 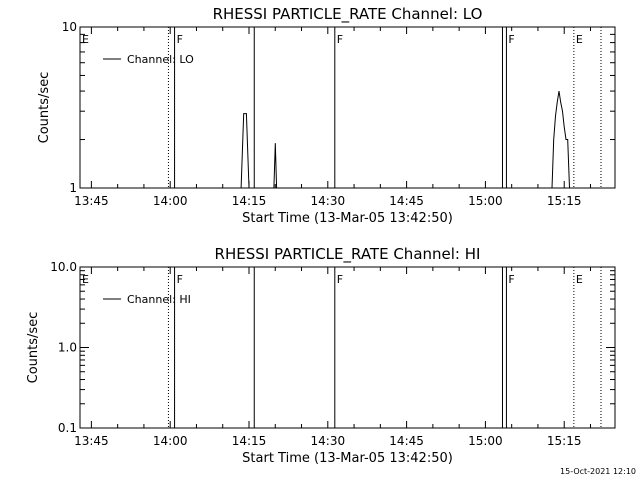 I want to click on footer-timestamp: 15-Oct-2021 12:10, so click(x=598, y=471).